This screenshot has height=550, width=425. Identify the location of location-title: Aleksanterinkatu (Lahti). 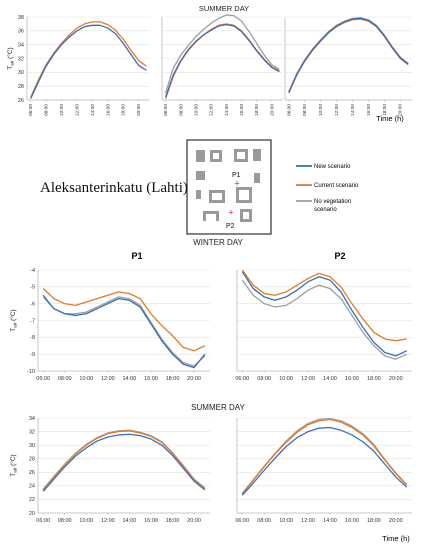
(114, 188).